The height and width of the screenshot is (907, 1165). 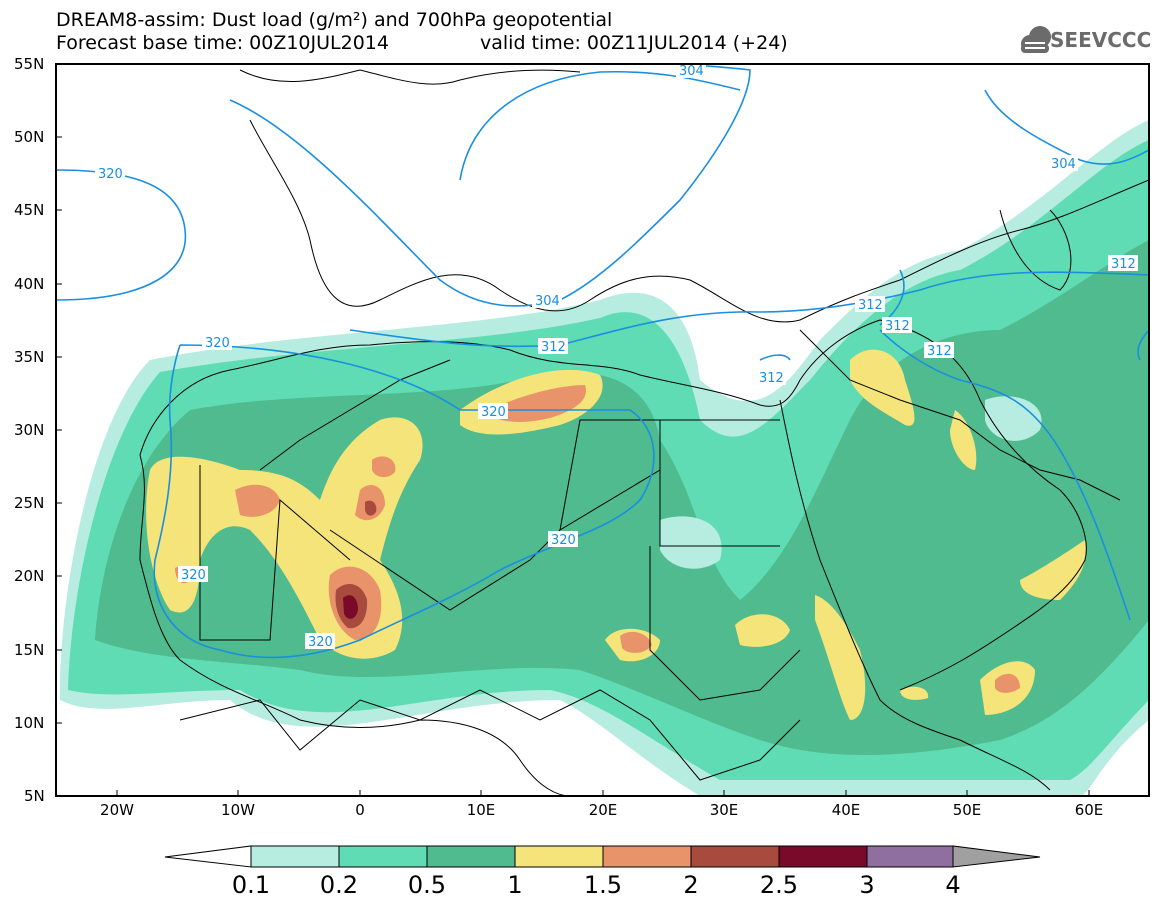 What do you see at coordinates (29, 137) in the screenshot?
I see `lat-label: 50N` at bounding box center [29, 137].